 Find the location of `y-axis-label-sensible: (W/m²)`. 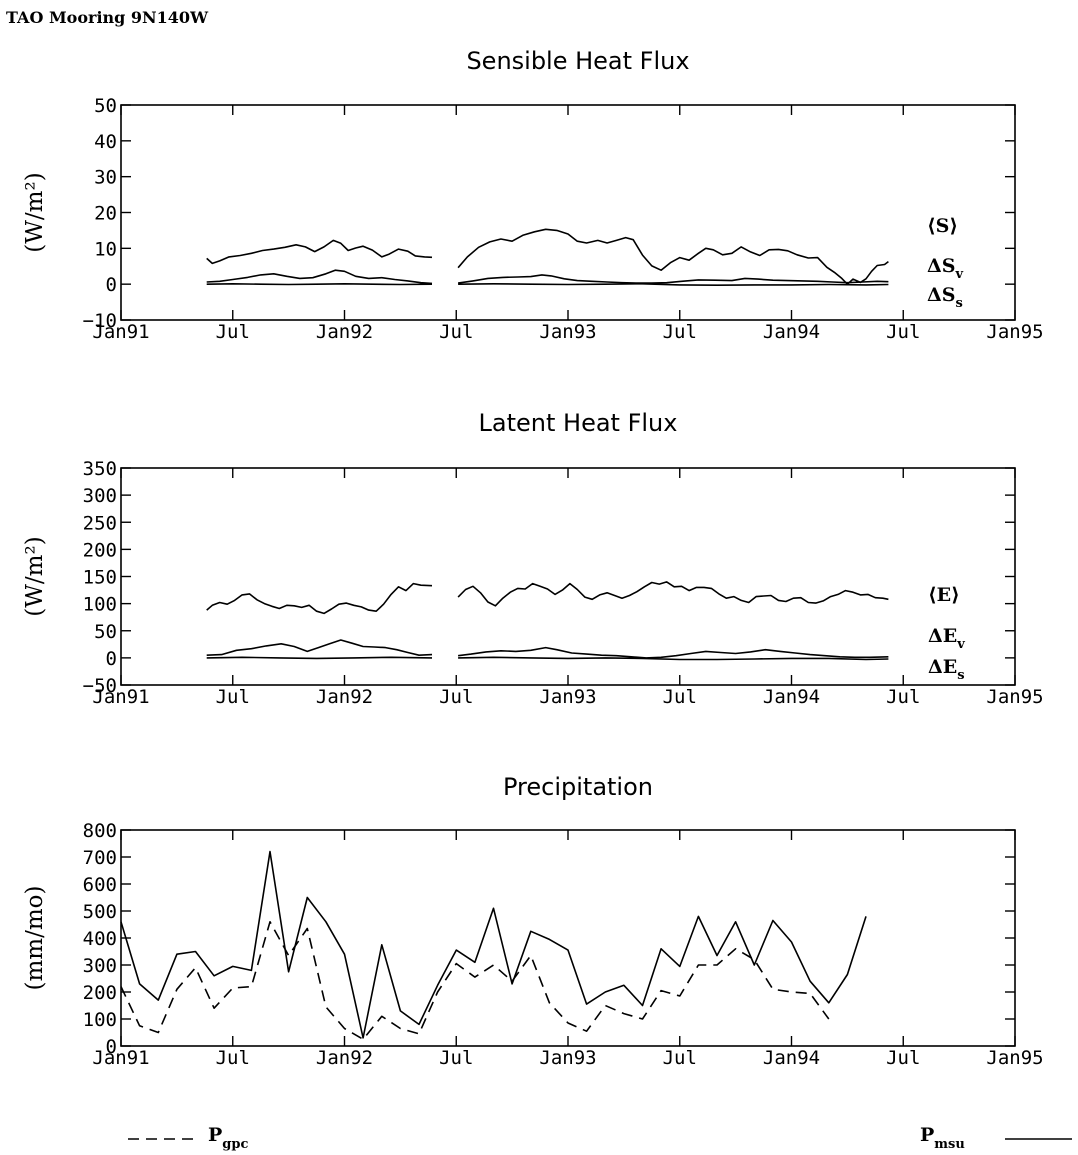

y-axis-label-sensible: (W/m²) is located at coordinates (35, 212).